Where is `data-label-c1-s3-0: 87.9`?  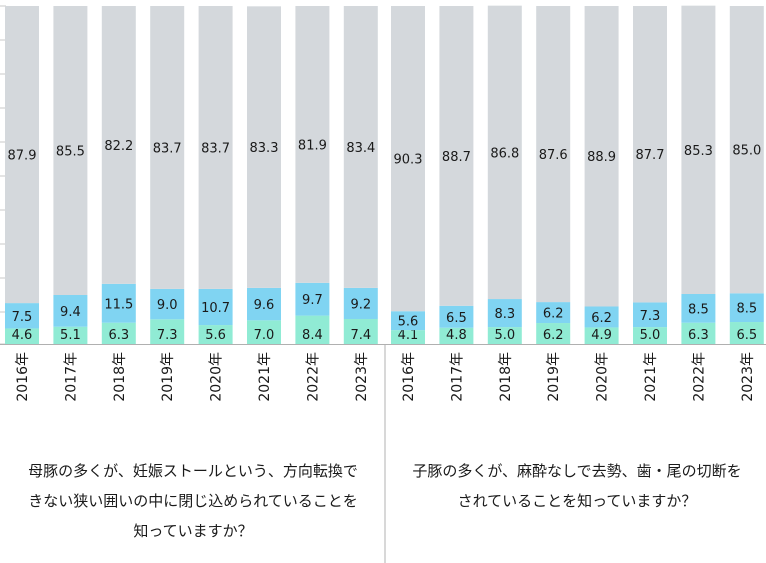
data-label-c1-s3-0: 87.9 is located at coordinates (22, 156).